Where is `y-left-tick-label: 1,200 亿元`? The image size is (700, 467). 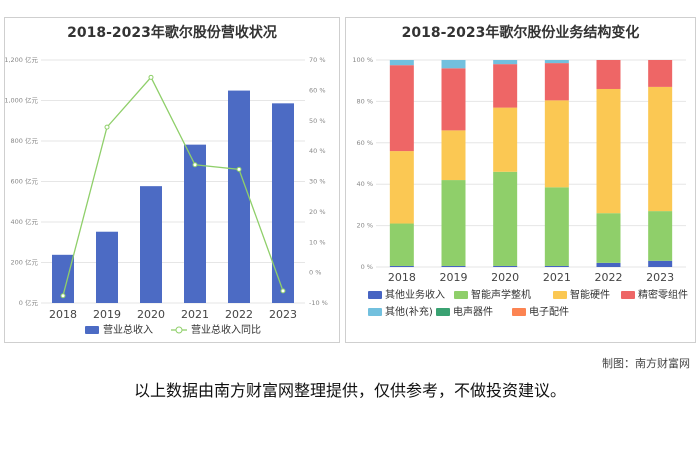
y-left-tick-label: 1,200 亿元 is located at coordinates (21, 59).